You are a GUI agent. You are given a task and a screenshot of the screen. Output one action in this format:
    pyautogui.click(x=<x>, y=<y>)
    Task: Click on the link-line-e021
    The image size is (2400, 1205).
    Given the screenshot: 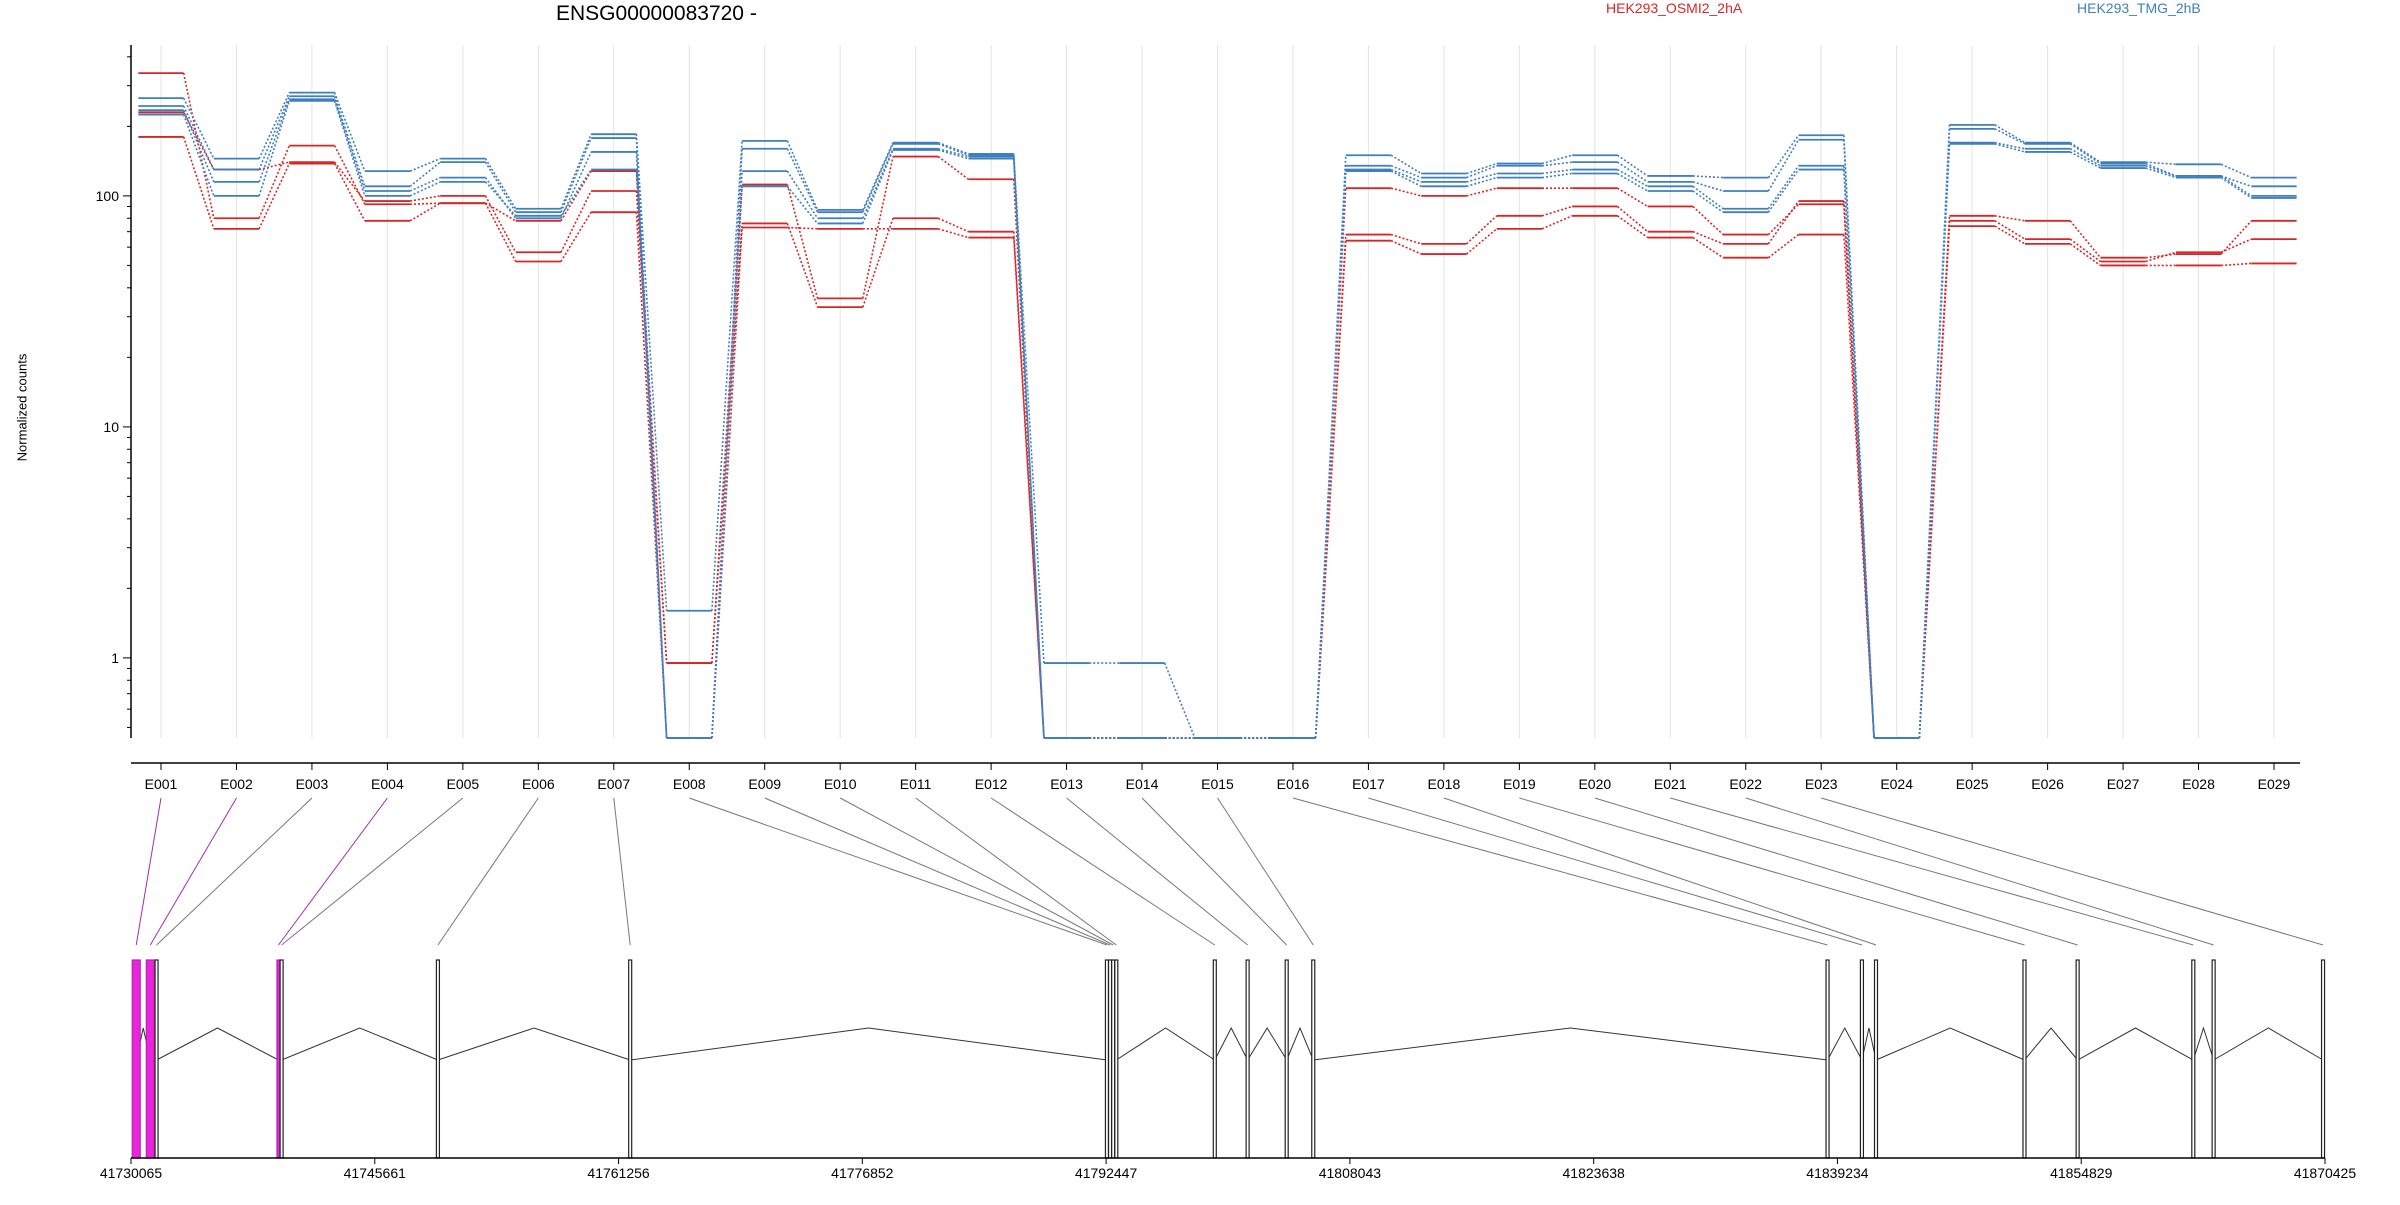 What is the action you would take?
    pyautogui.click(x=1932, y=871)
    